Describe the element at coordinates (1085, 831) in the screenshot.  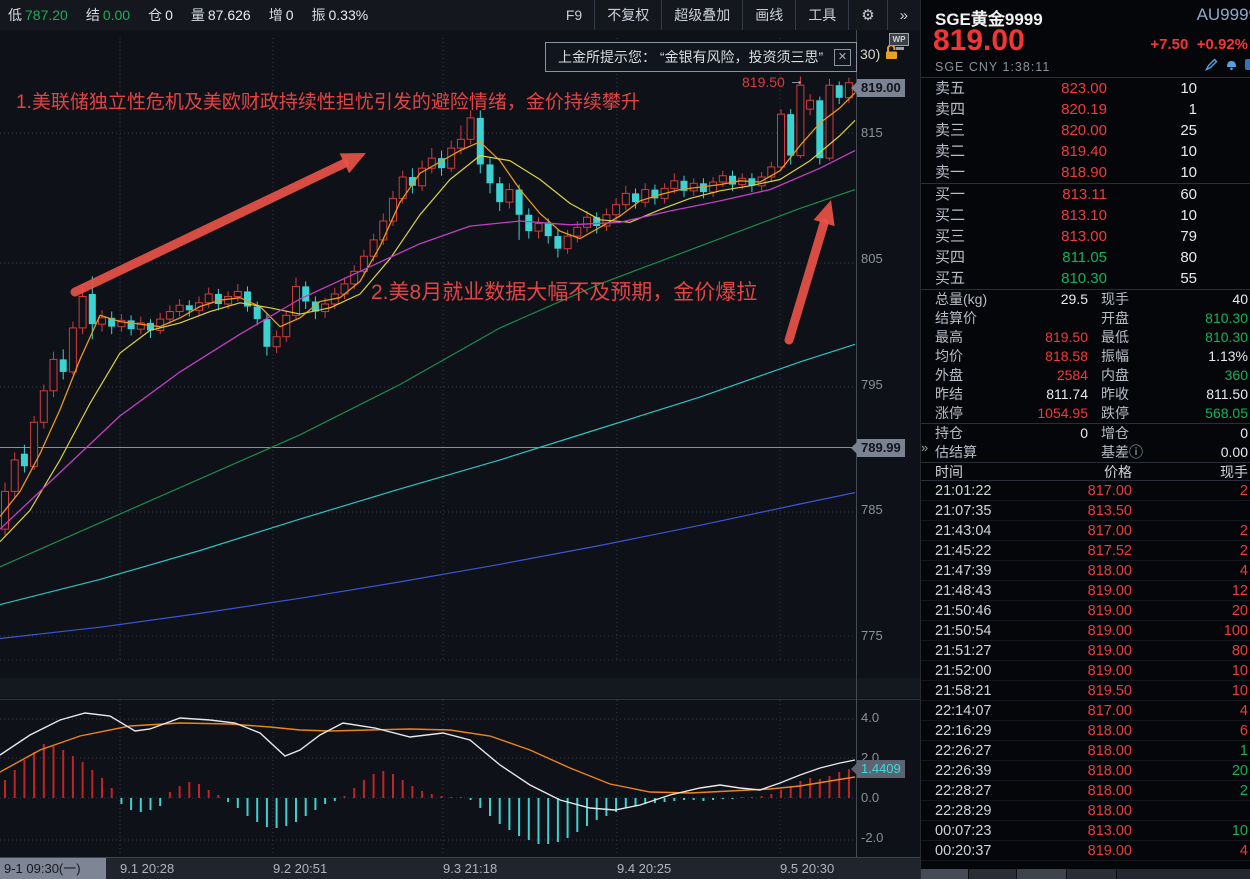
I see `trade-row: 00:07:23 813.00 10` at that location.